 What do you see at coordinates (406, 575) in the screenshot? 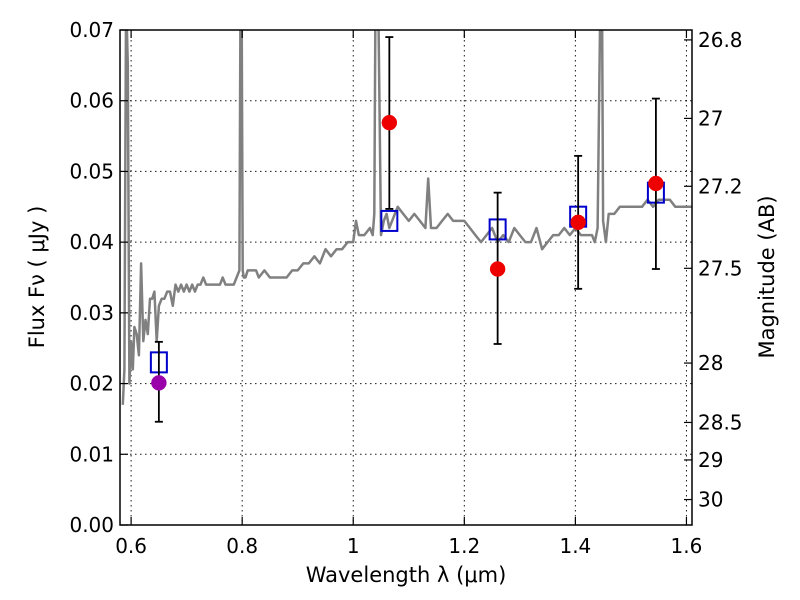
I see `x-axis-label: Wavelength λ (μm)` at bounding box center [406, 575].